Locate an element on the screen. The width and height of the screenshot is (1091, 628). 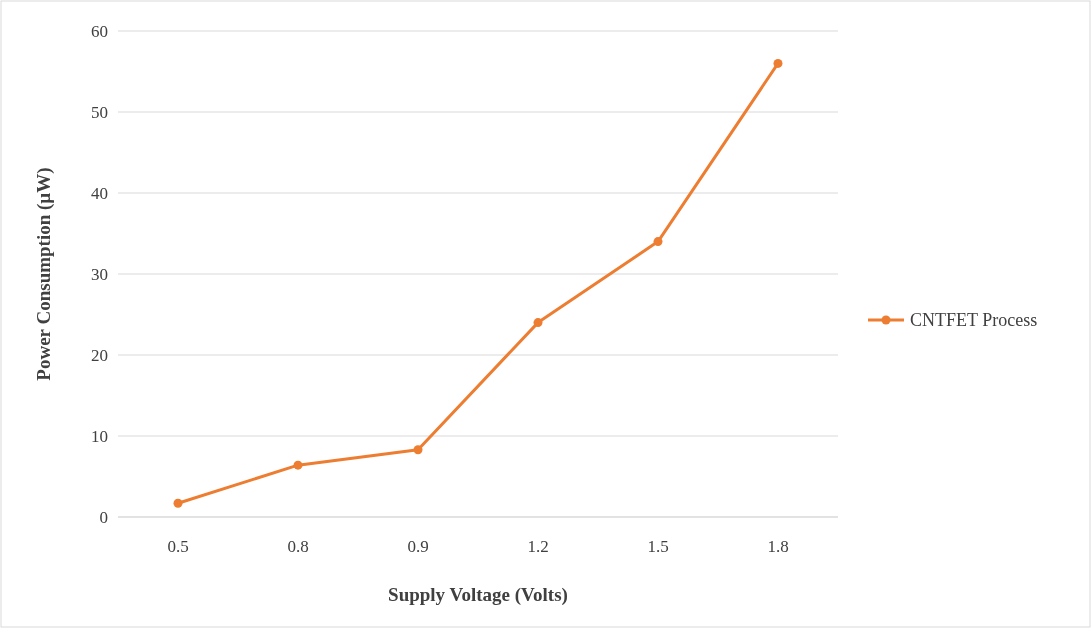
x-tick-label: 1.2 is located at coordinates (538, 546).